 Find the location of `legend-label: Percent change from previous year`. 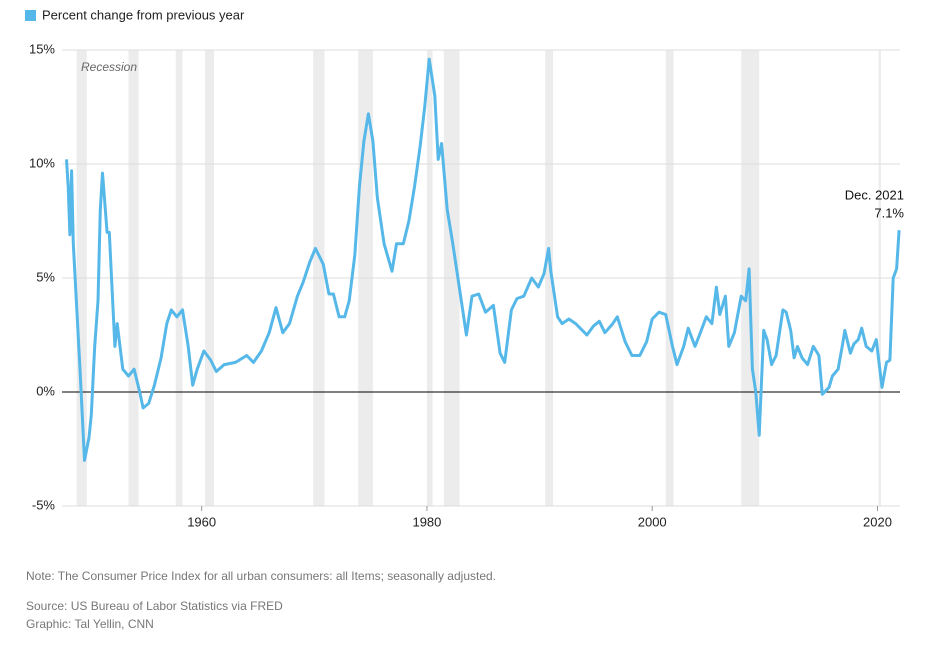

legend-label: Percent change from previous year is located at coordinates (143, 14).